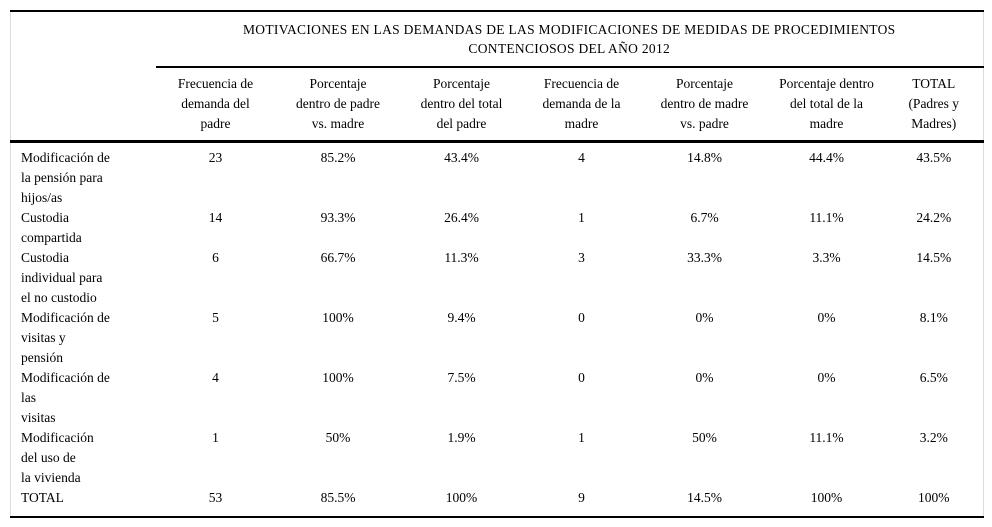 The width and height of the screenshot is (992, 527). Describe the element at coordinates (215, 157) in the screenshot. I see `data-cell: 23` at that location.